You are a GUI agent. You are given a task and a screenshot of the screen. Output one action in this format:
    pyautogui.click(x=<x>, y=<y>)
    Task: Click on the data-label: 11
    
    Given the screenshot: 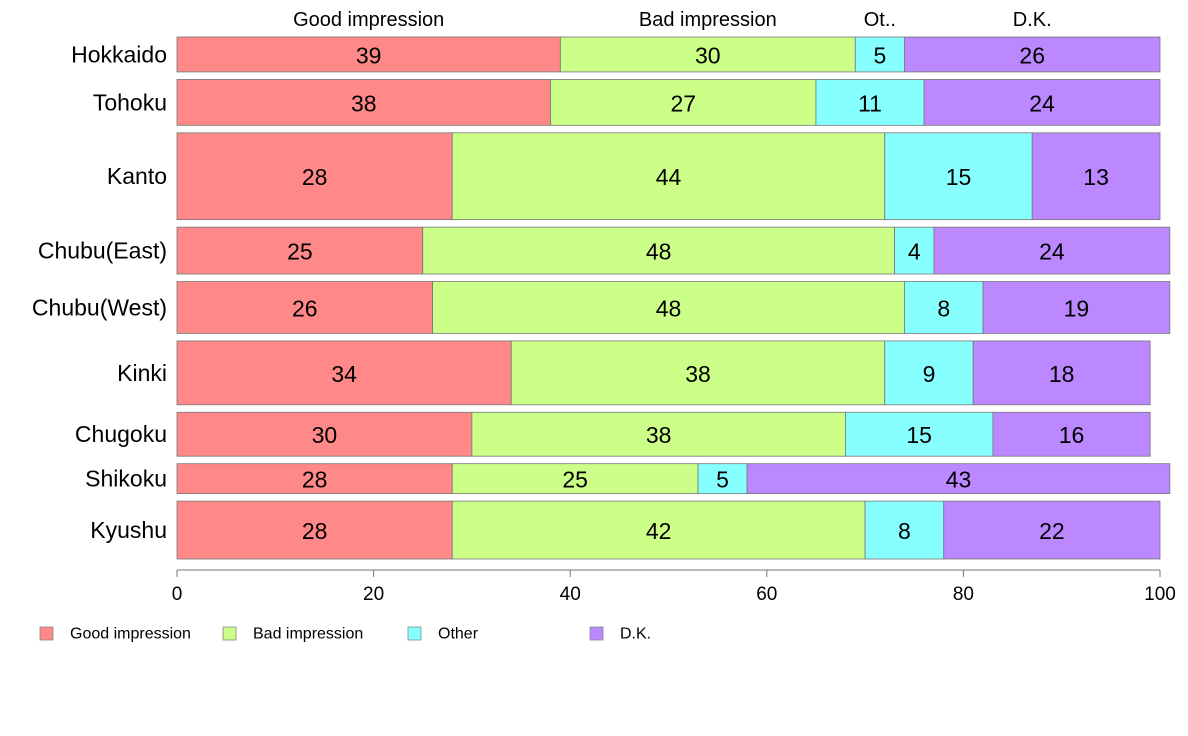 What is the action you would take?
    pyautogui.click(x=870, y=103)
    